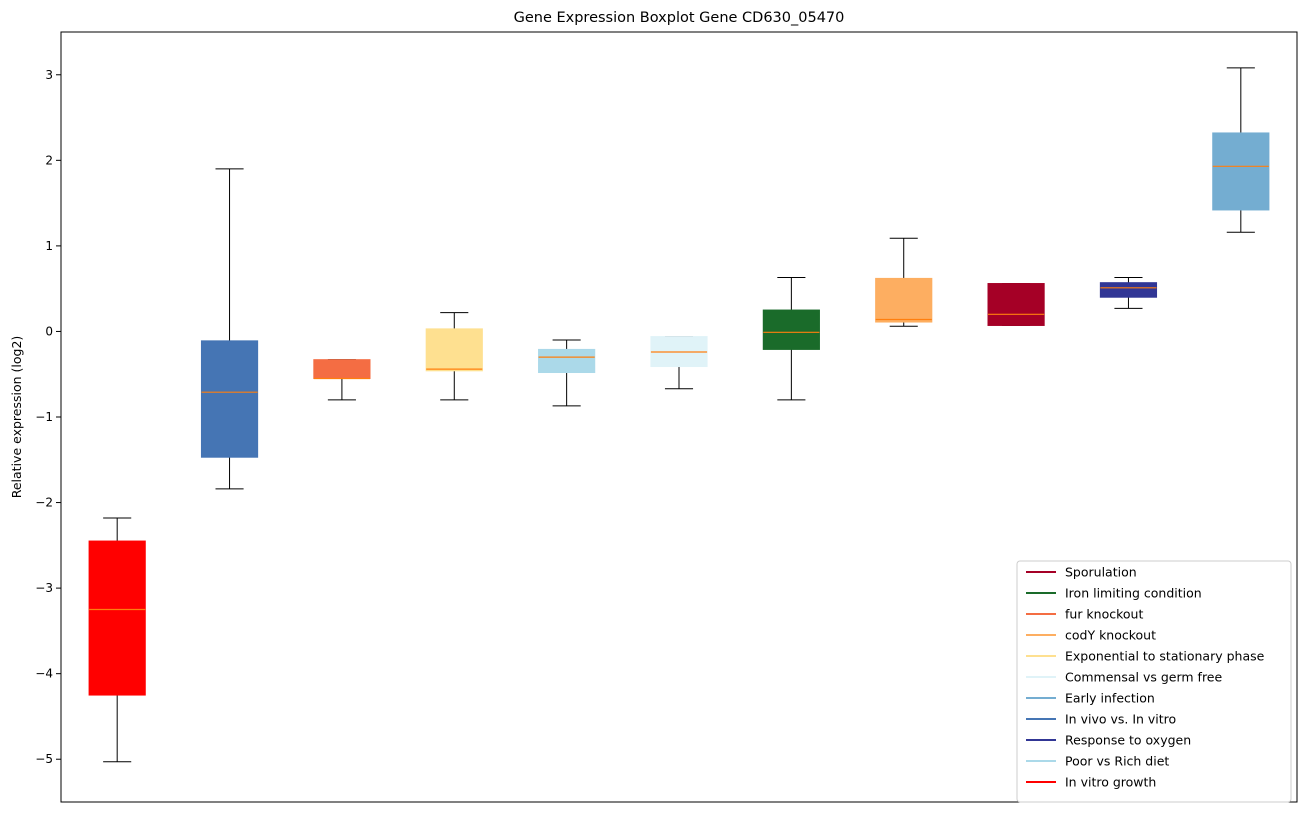  What do you see at coordinates (1143, 677) in the screenshot?
I see `legend-label: Commensal vs germ free` at bounding box center [1143, 677].